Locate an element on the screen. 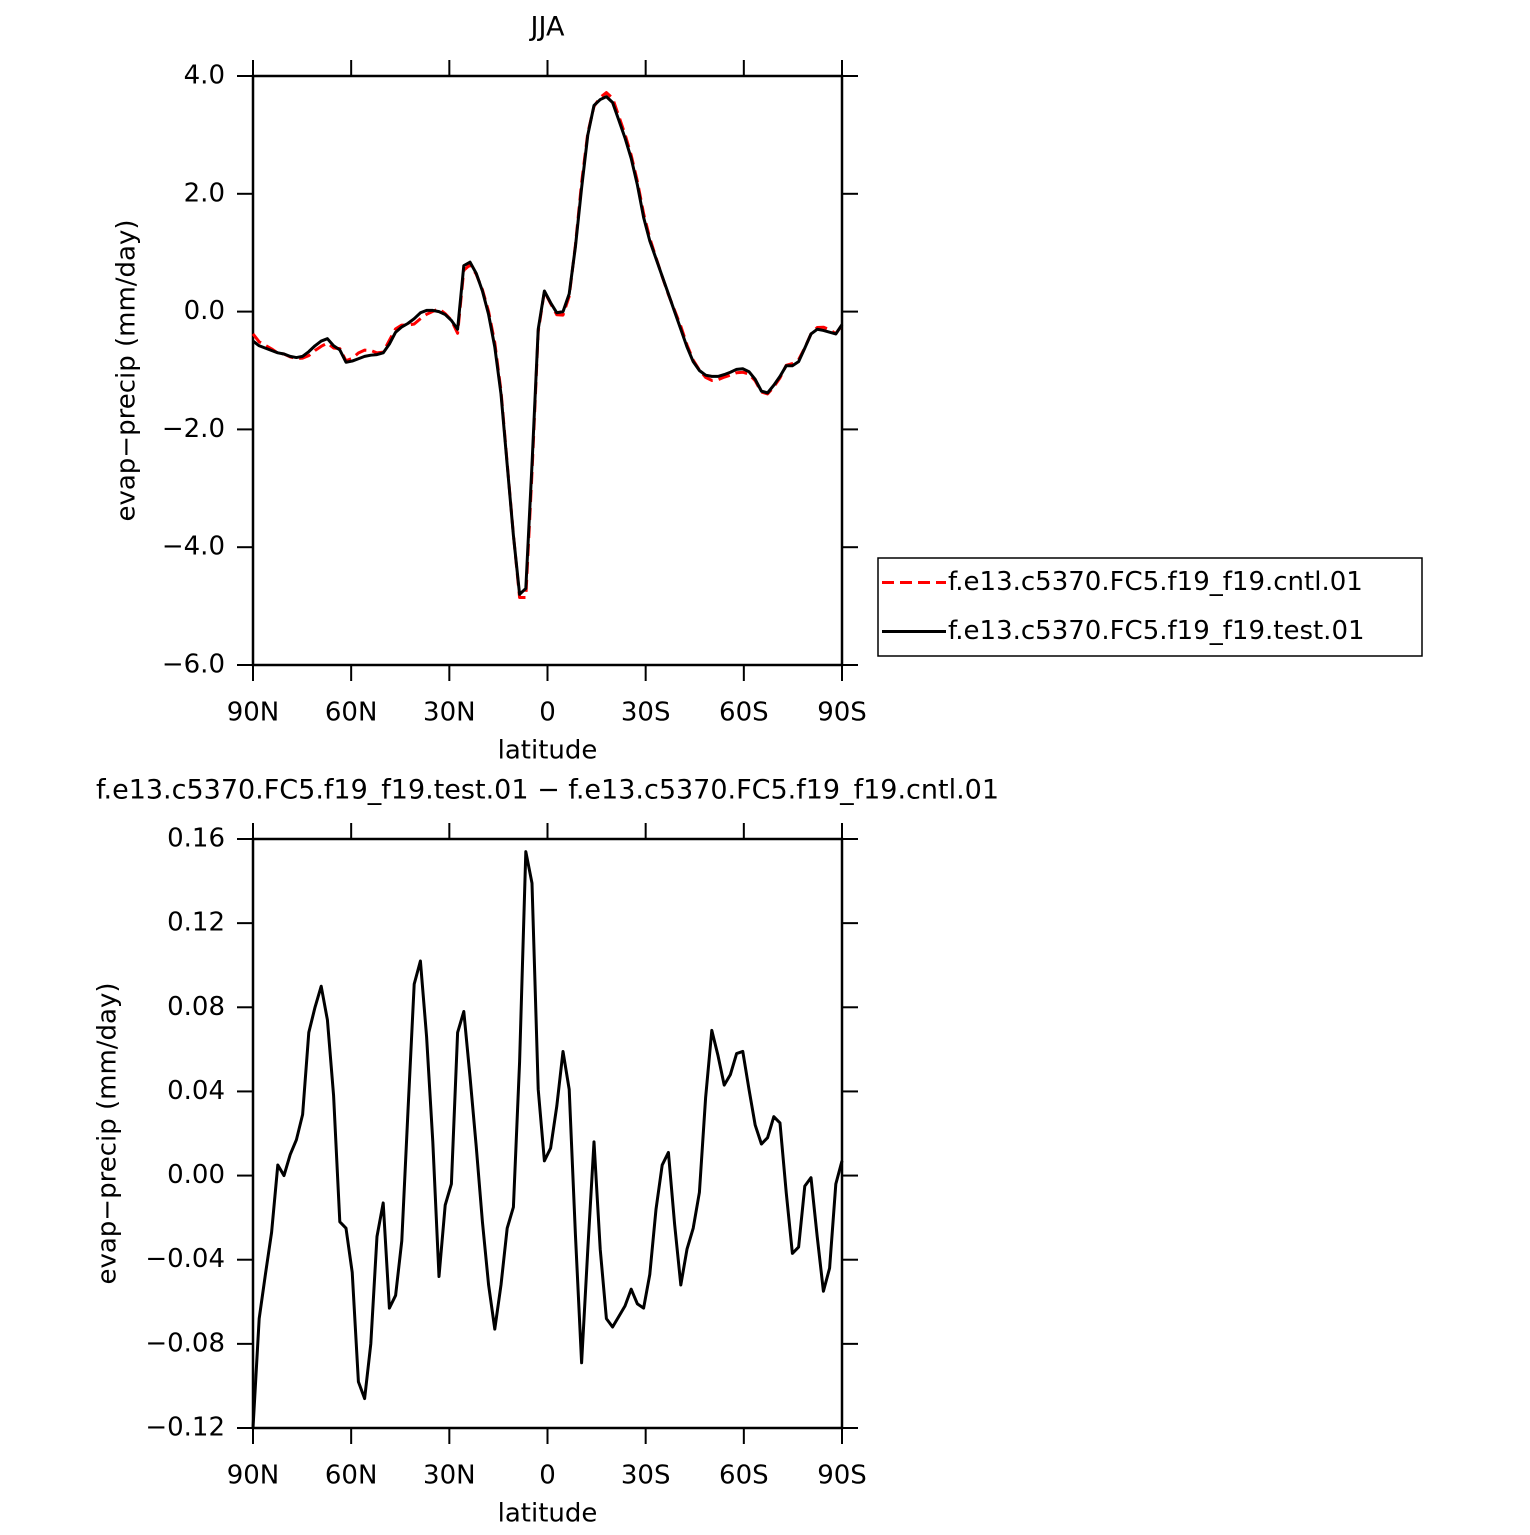  y-tick-label: 0.08 is located at coordinates (196, 1007).